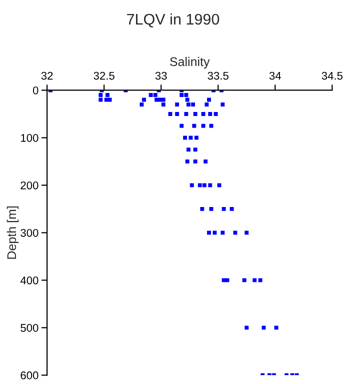  What do you see at coordinates (29, 280) in the screenshot?
I see `y-tick-label: 400` at bounding box center [29, 280].